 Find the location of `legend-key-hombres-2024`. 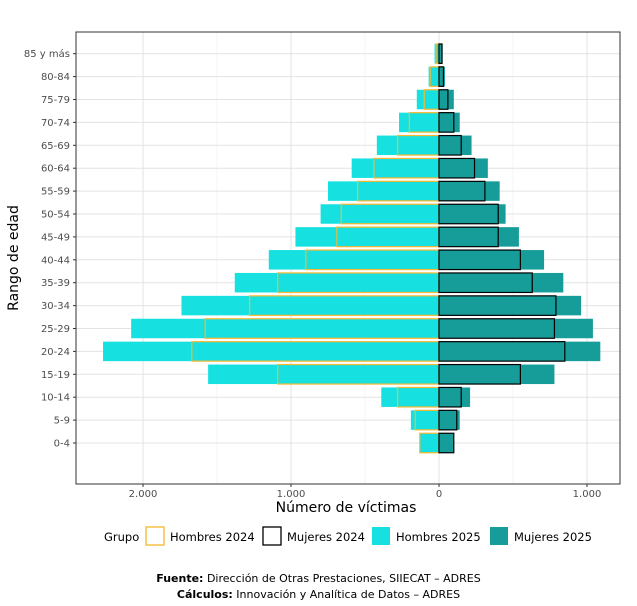

legend-key-hombres-2024 is located at coordinates (155, 536).